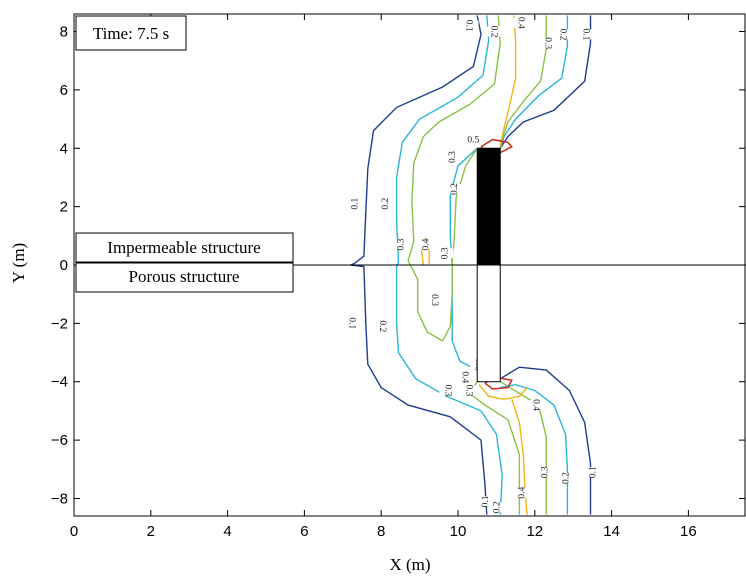  I want to click on x-axis-label: X (m), so click(409, 564).